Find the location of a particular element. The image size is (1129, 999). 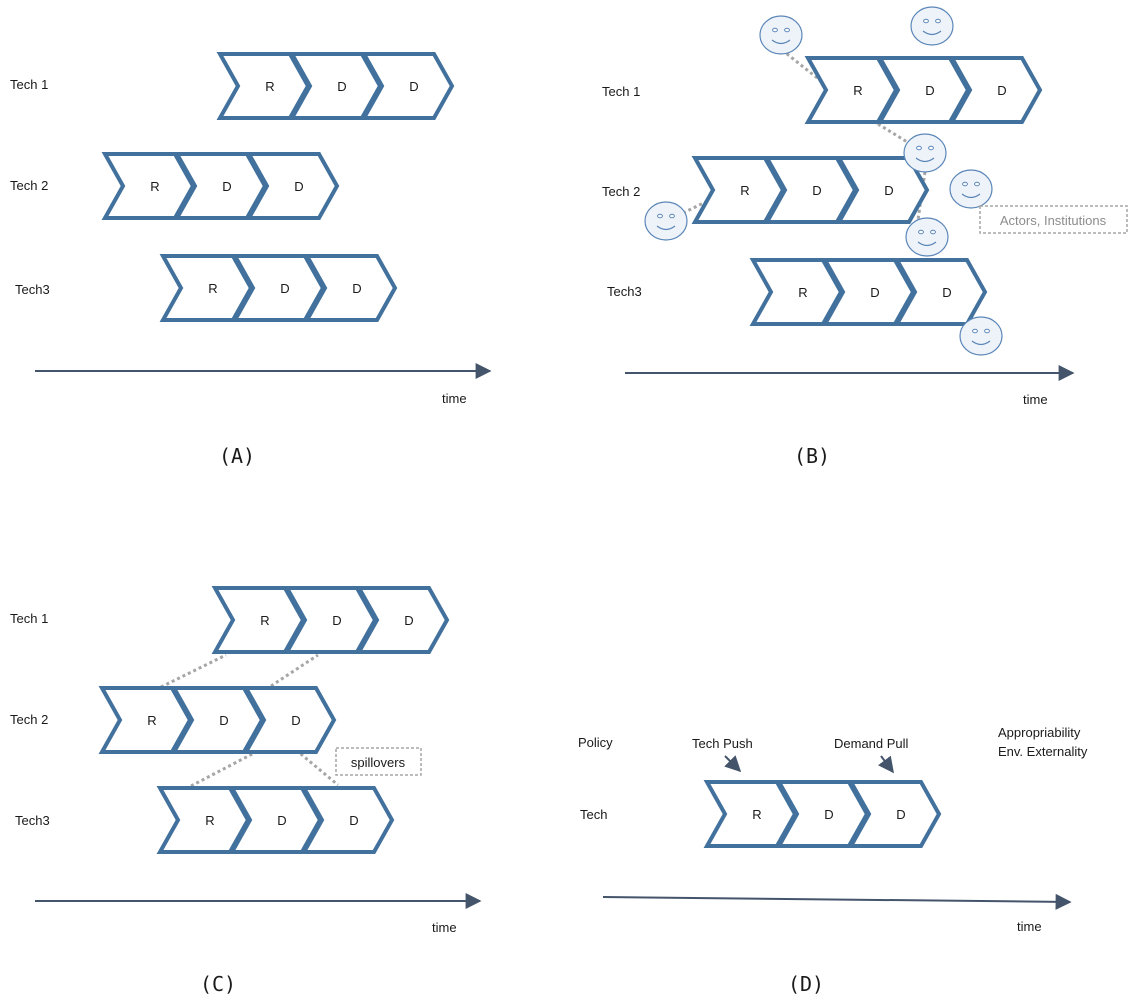

actors-callout-label: Actors, Institutions is located at coordinates (1053, 220).